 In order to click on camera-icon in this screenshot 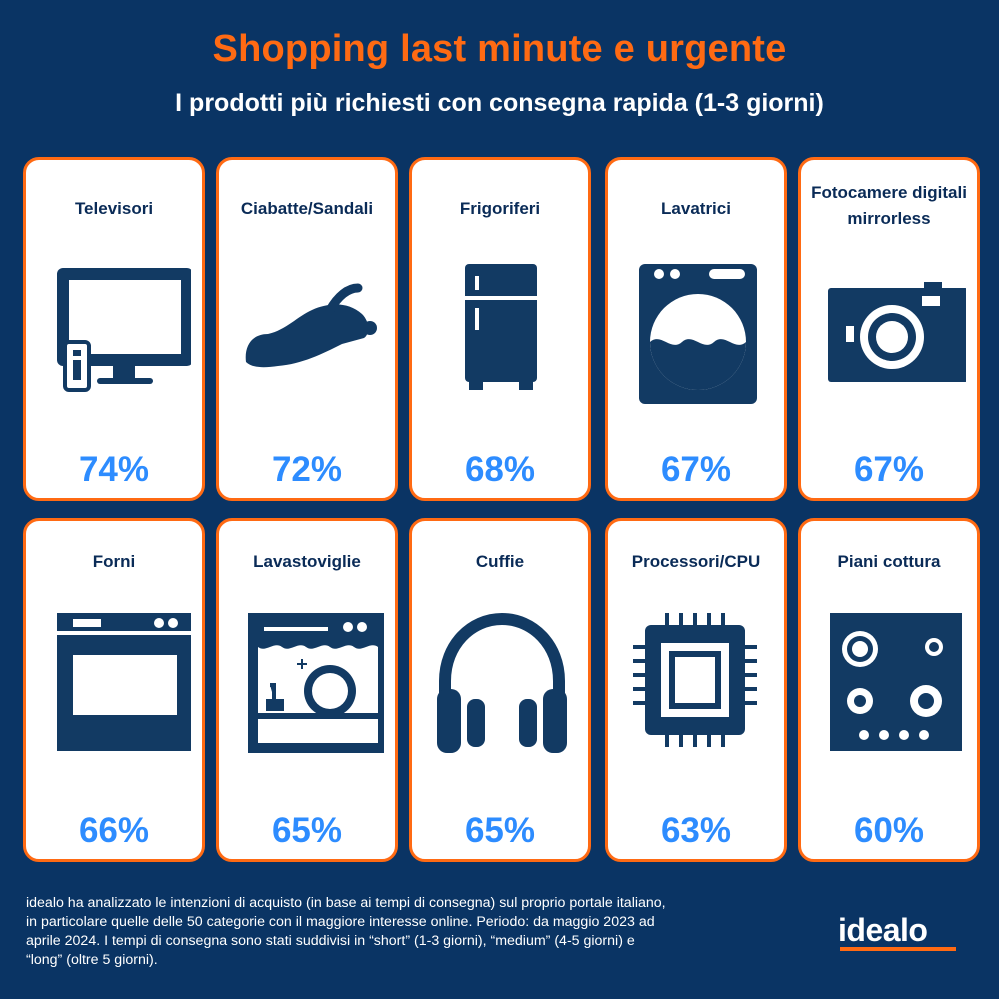, I will do `click(889, 327)`.